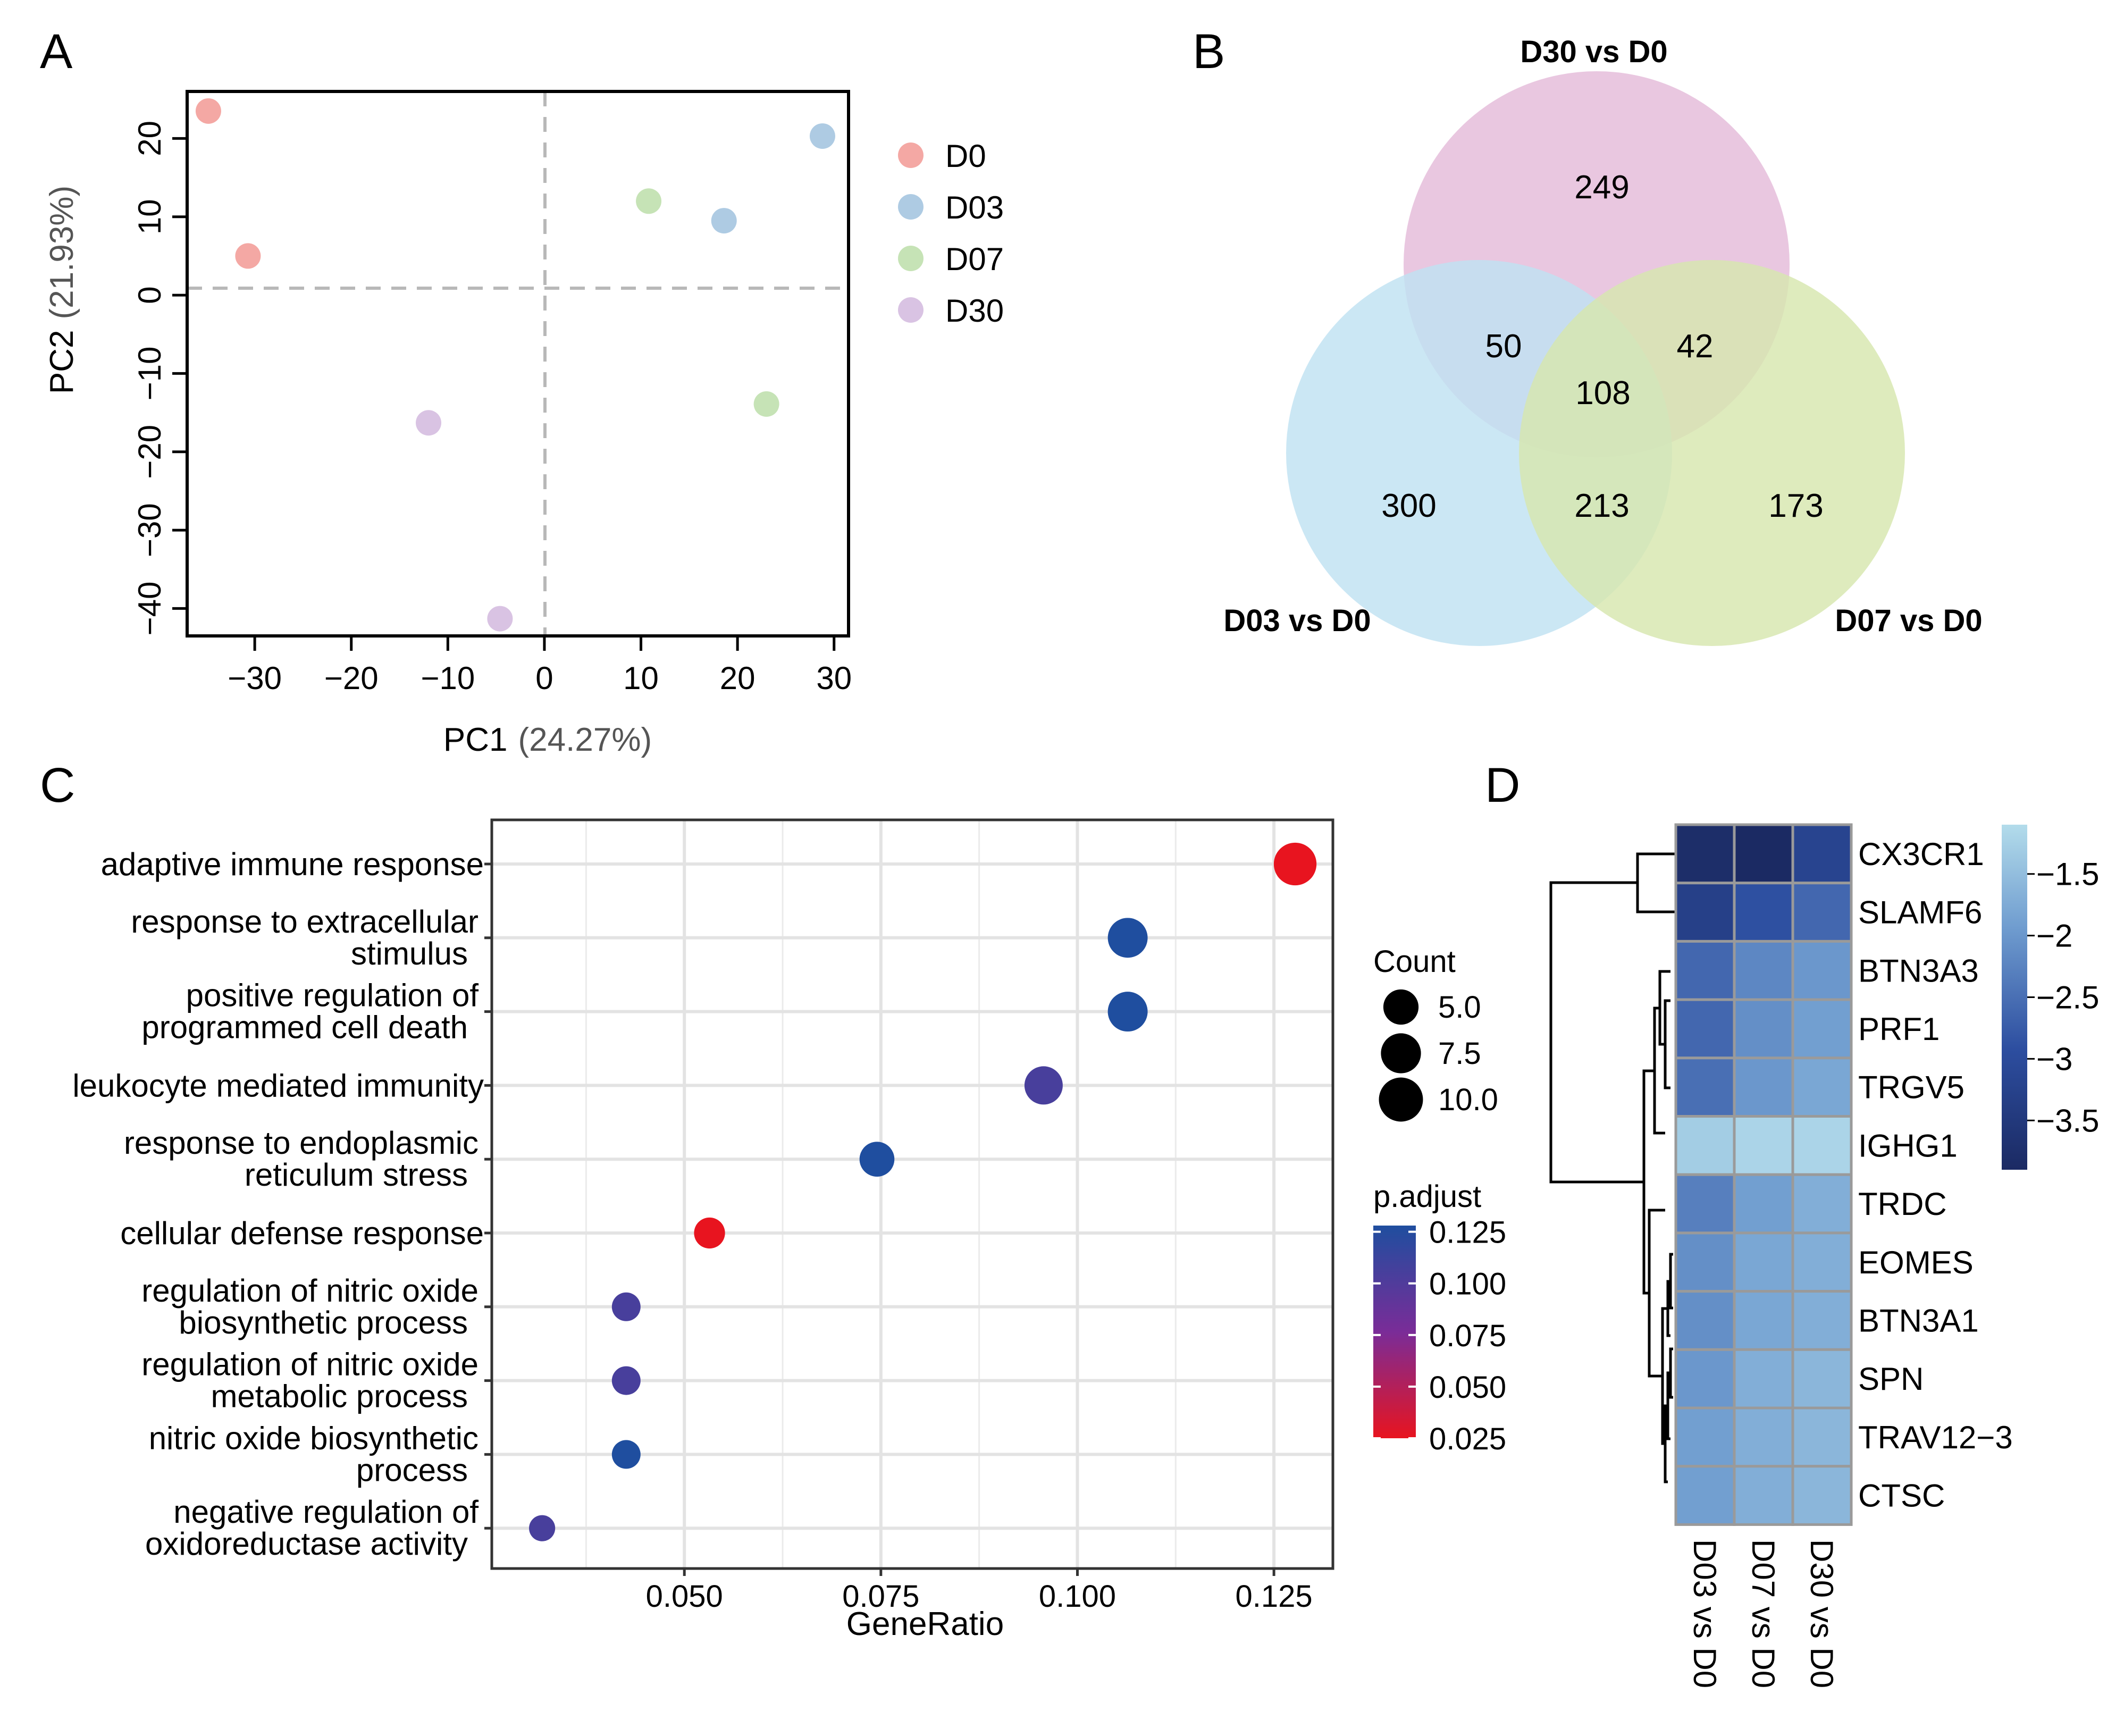  Describe the element at coordinates (1459, 1008) in the screenshot. I see `count-legend-label: 5.0` at that location.